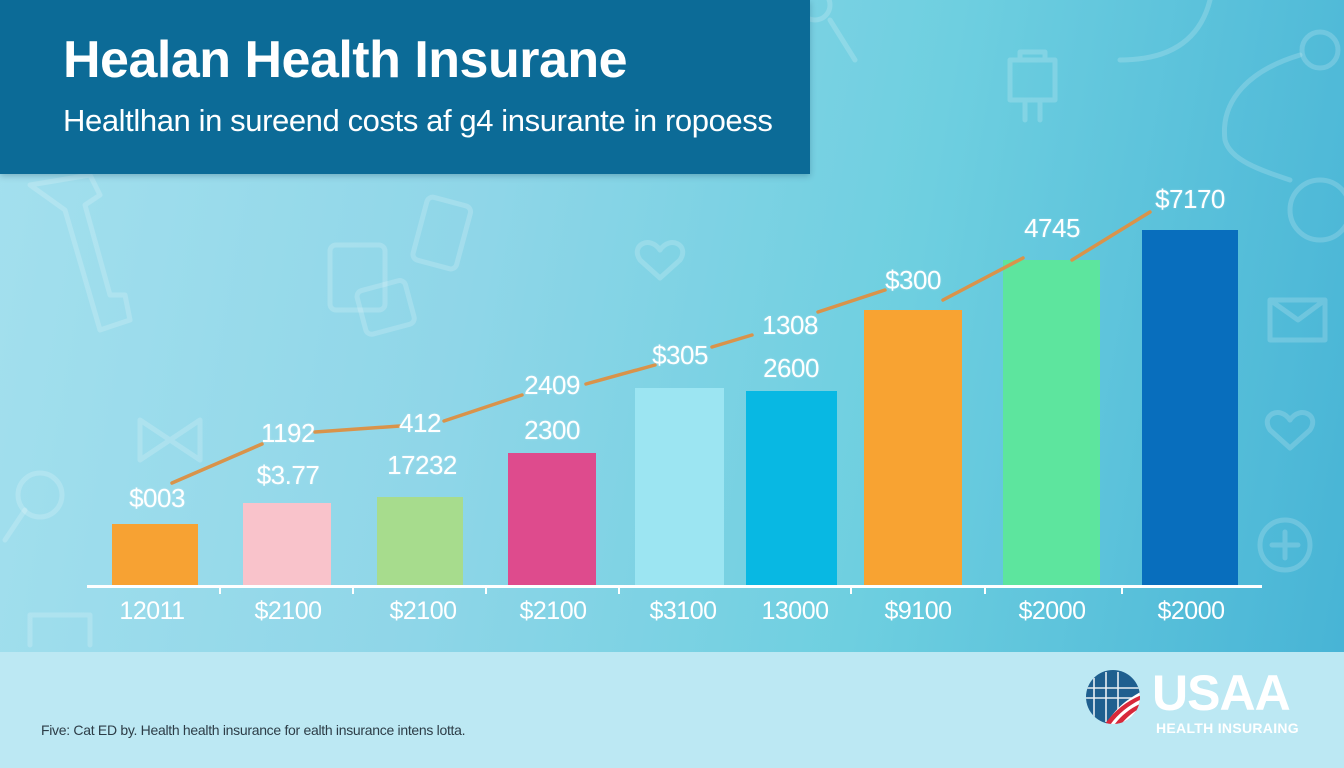 This screenshot has height=768, width=1344. What do you see at coordinates (422, 465) in the screenshot?
I see `bar-value-label: 17232` at bounding box center [422, 465].